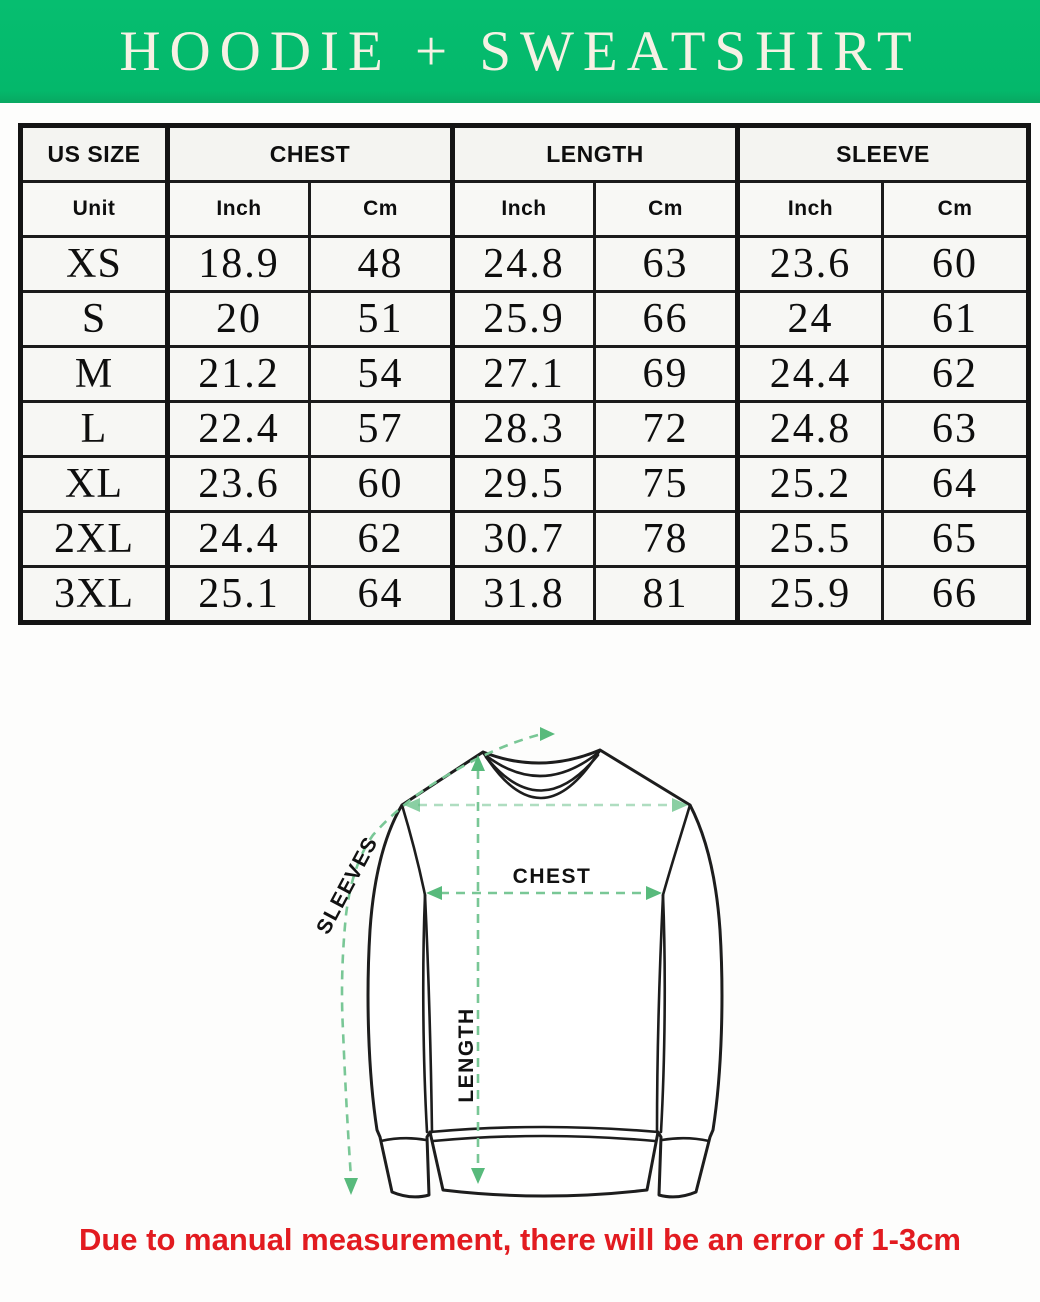  I want to click on value-cell: 25.5, so click(810, 539).